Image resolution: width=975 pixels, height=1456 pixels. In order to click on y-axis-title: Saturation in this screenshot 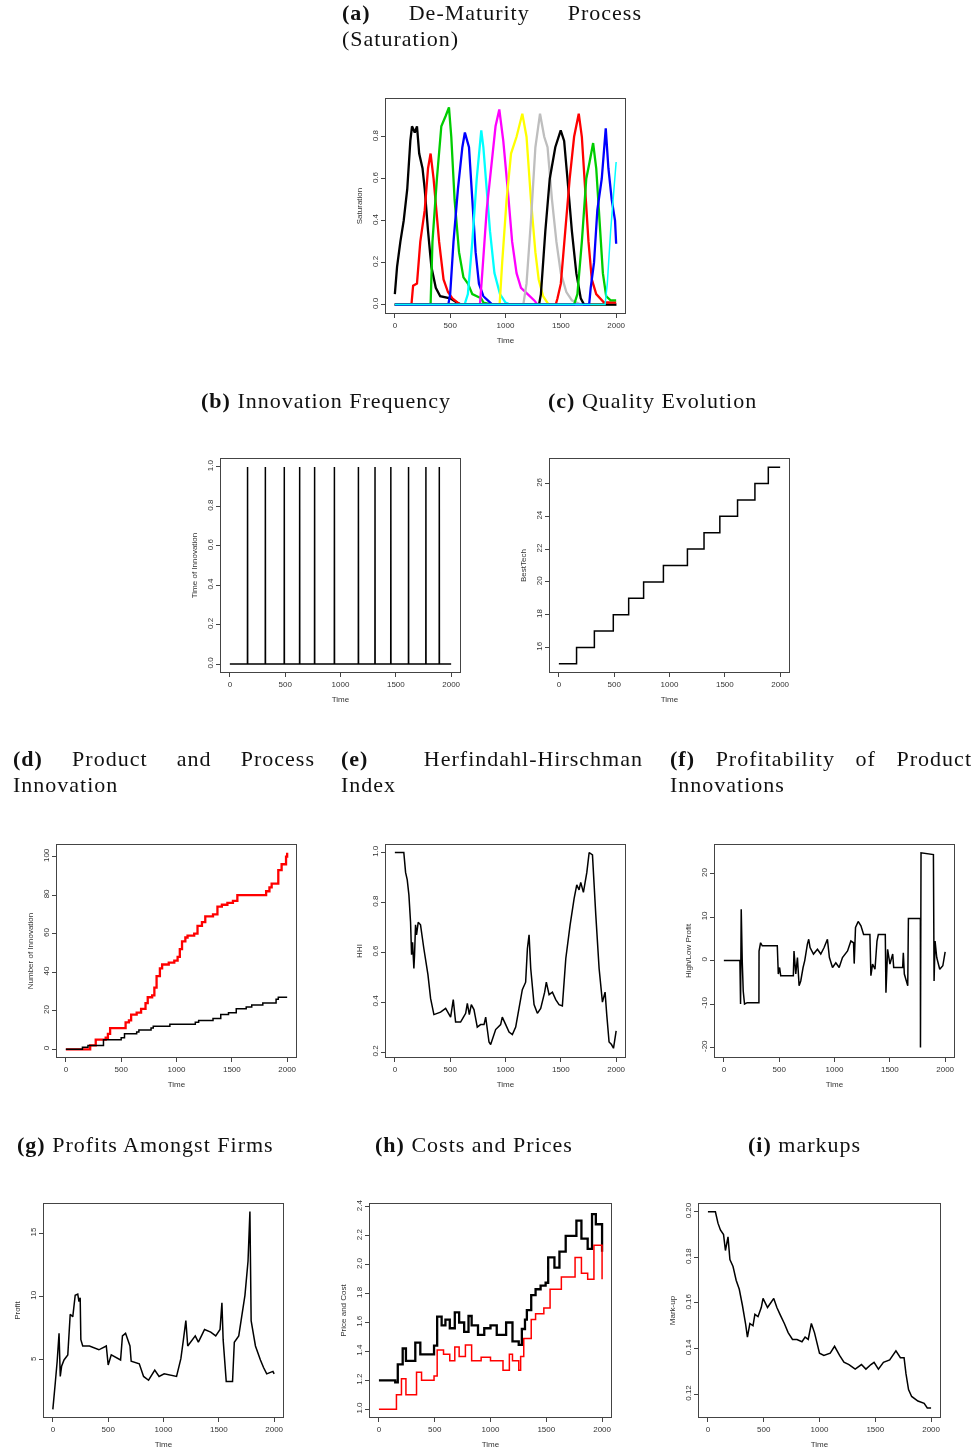, I will do `click(360, 206)`.